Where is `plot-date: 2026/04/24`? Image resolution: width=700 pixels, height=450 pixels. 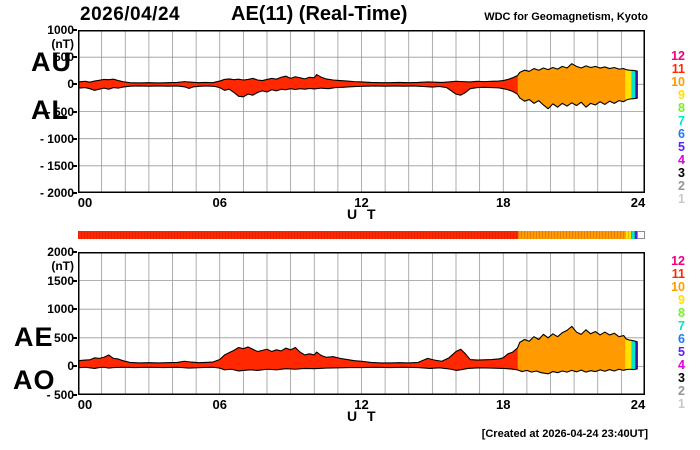
plot-date: 2026/04/24 is located at coordinates (130, 14).